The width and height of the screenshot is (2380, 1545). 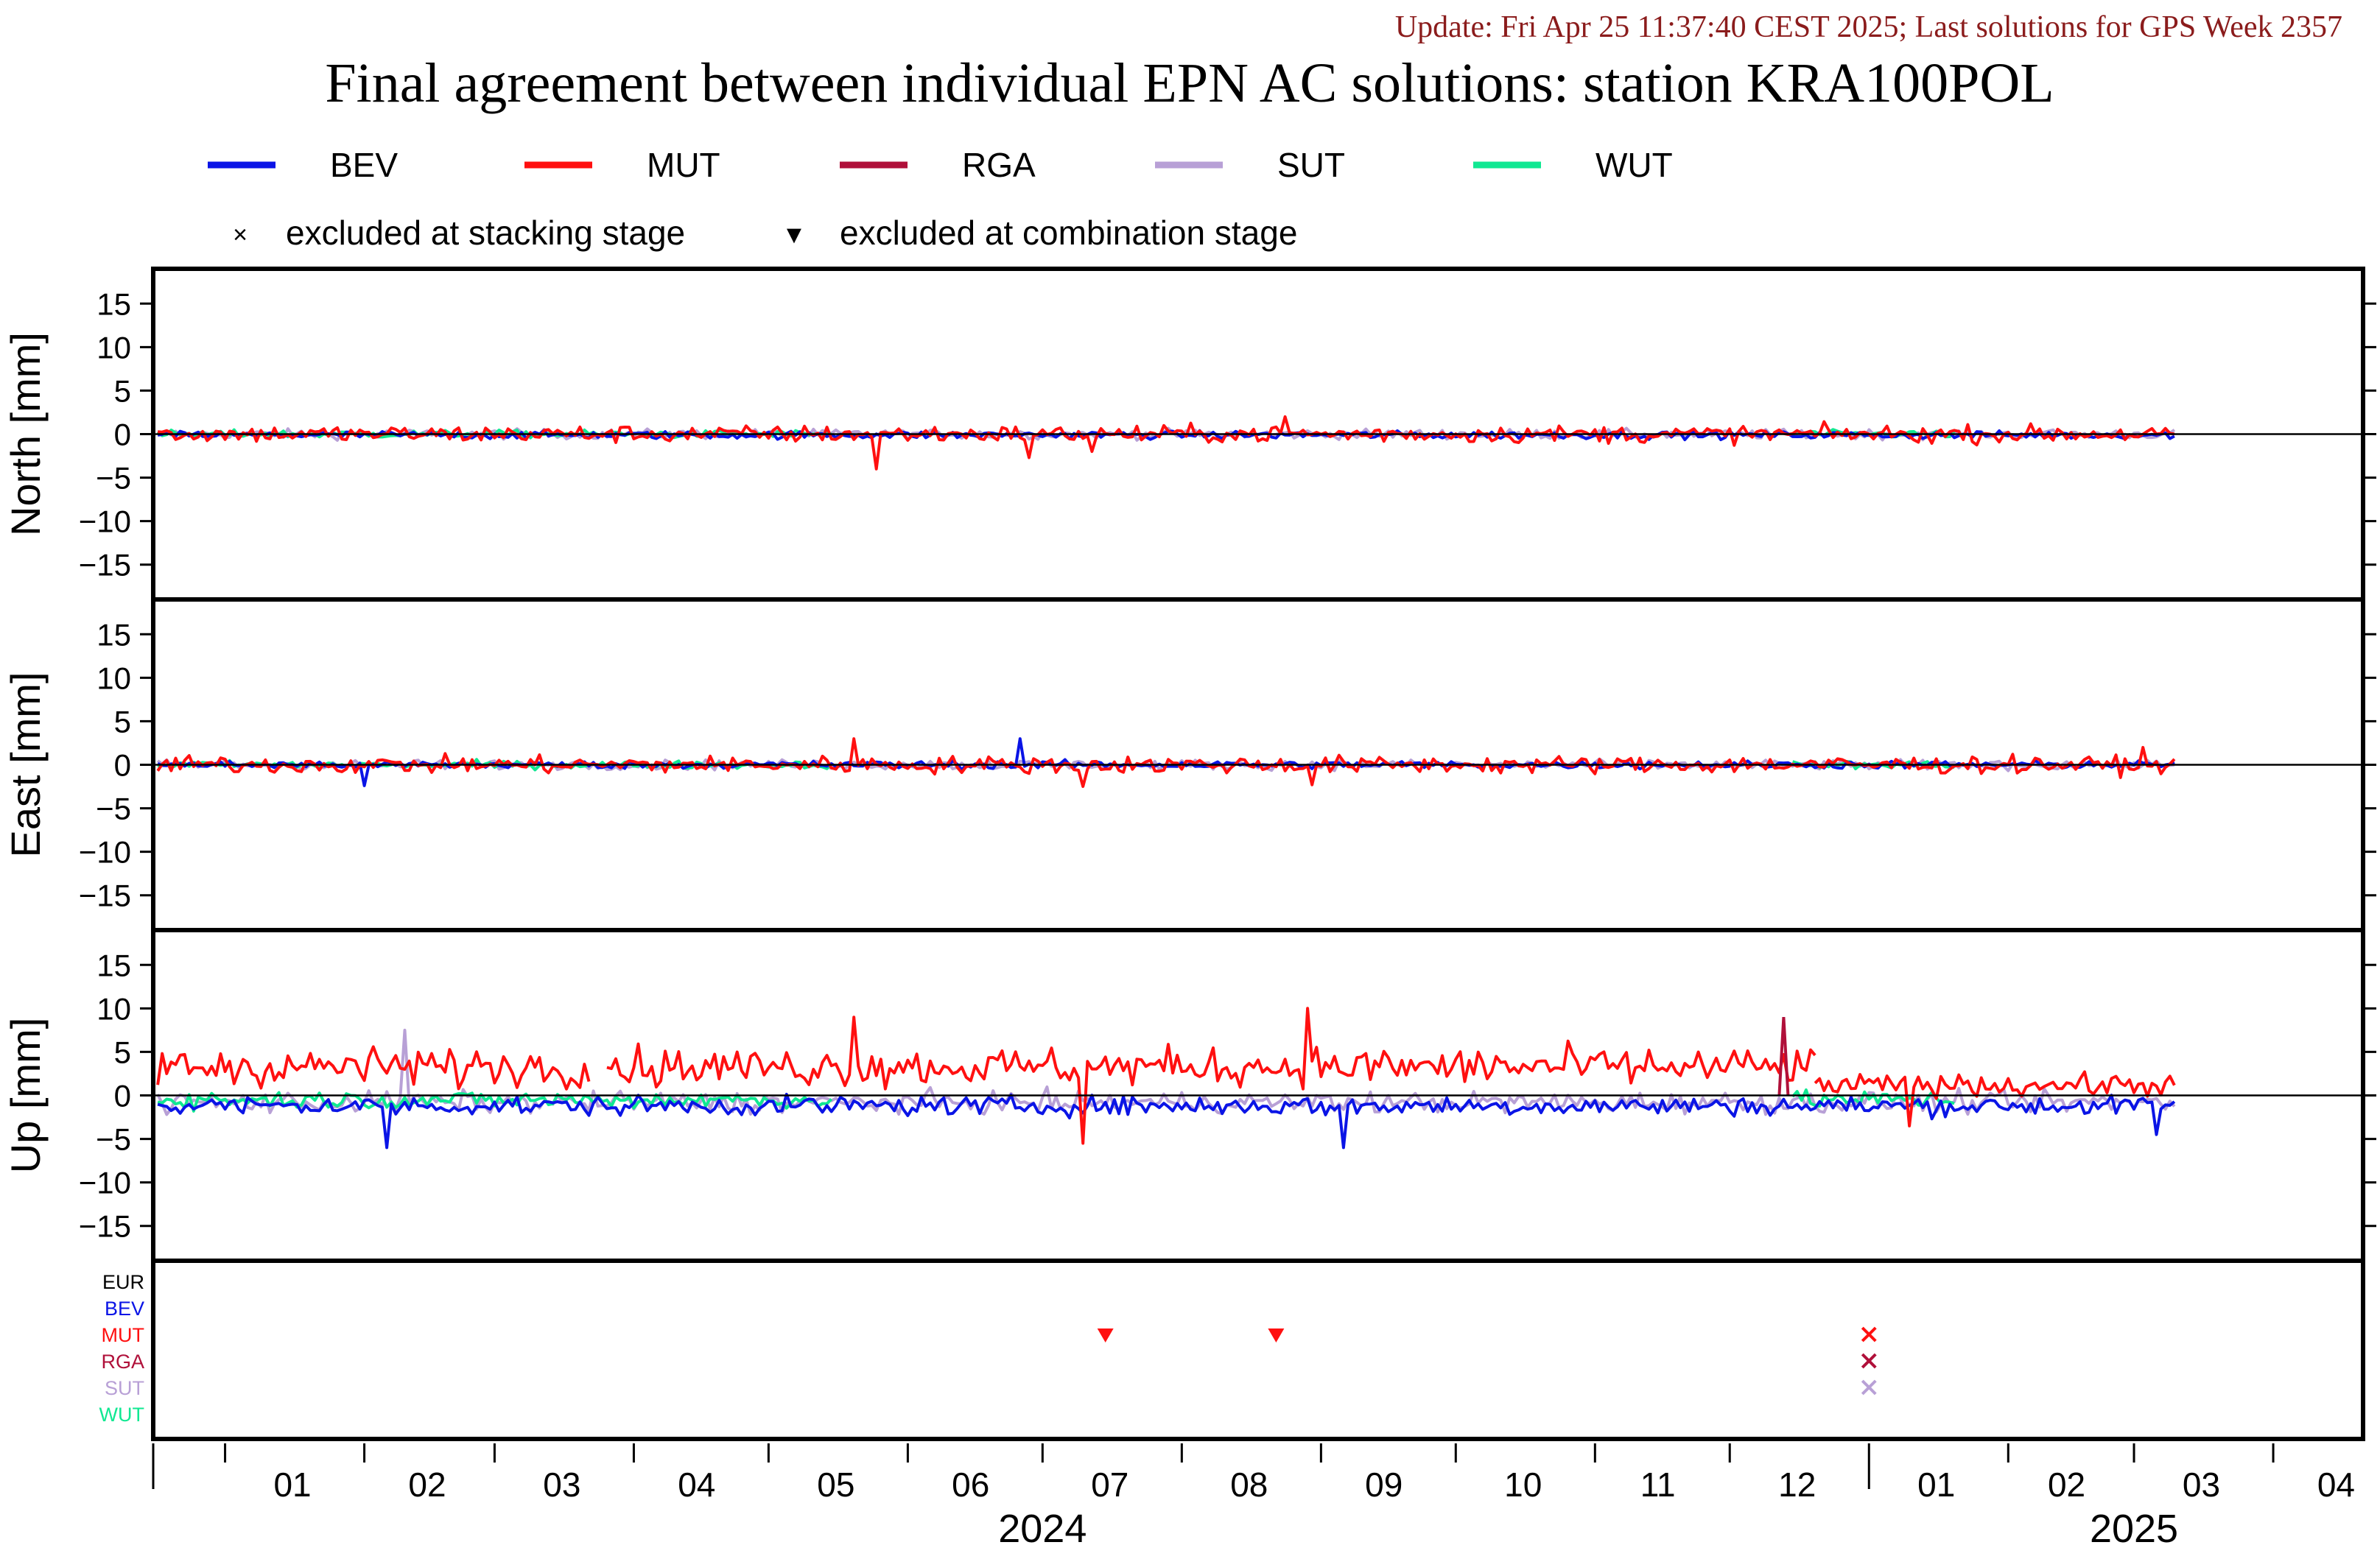 What do you see at coordinates (25, 765) in the screenshot?
I see `ylabel: East [mm]` at bounding box center [25, 765].